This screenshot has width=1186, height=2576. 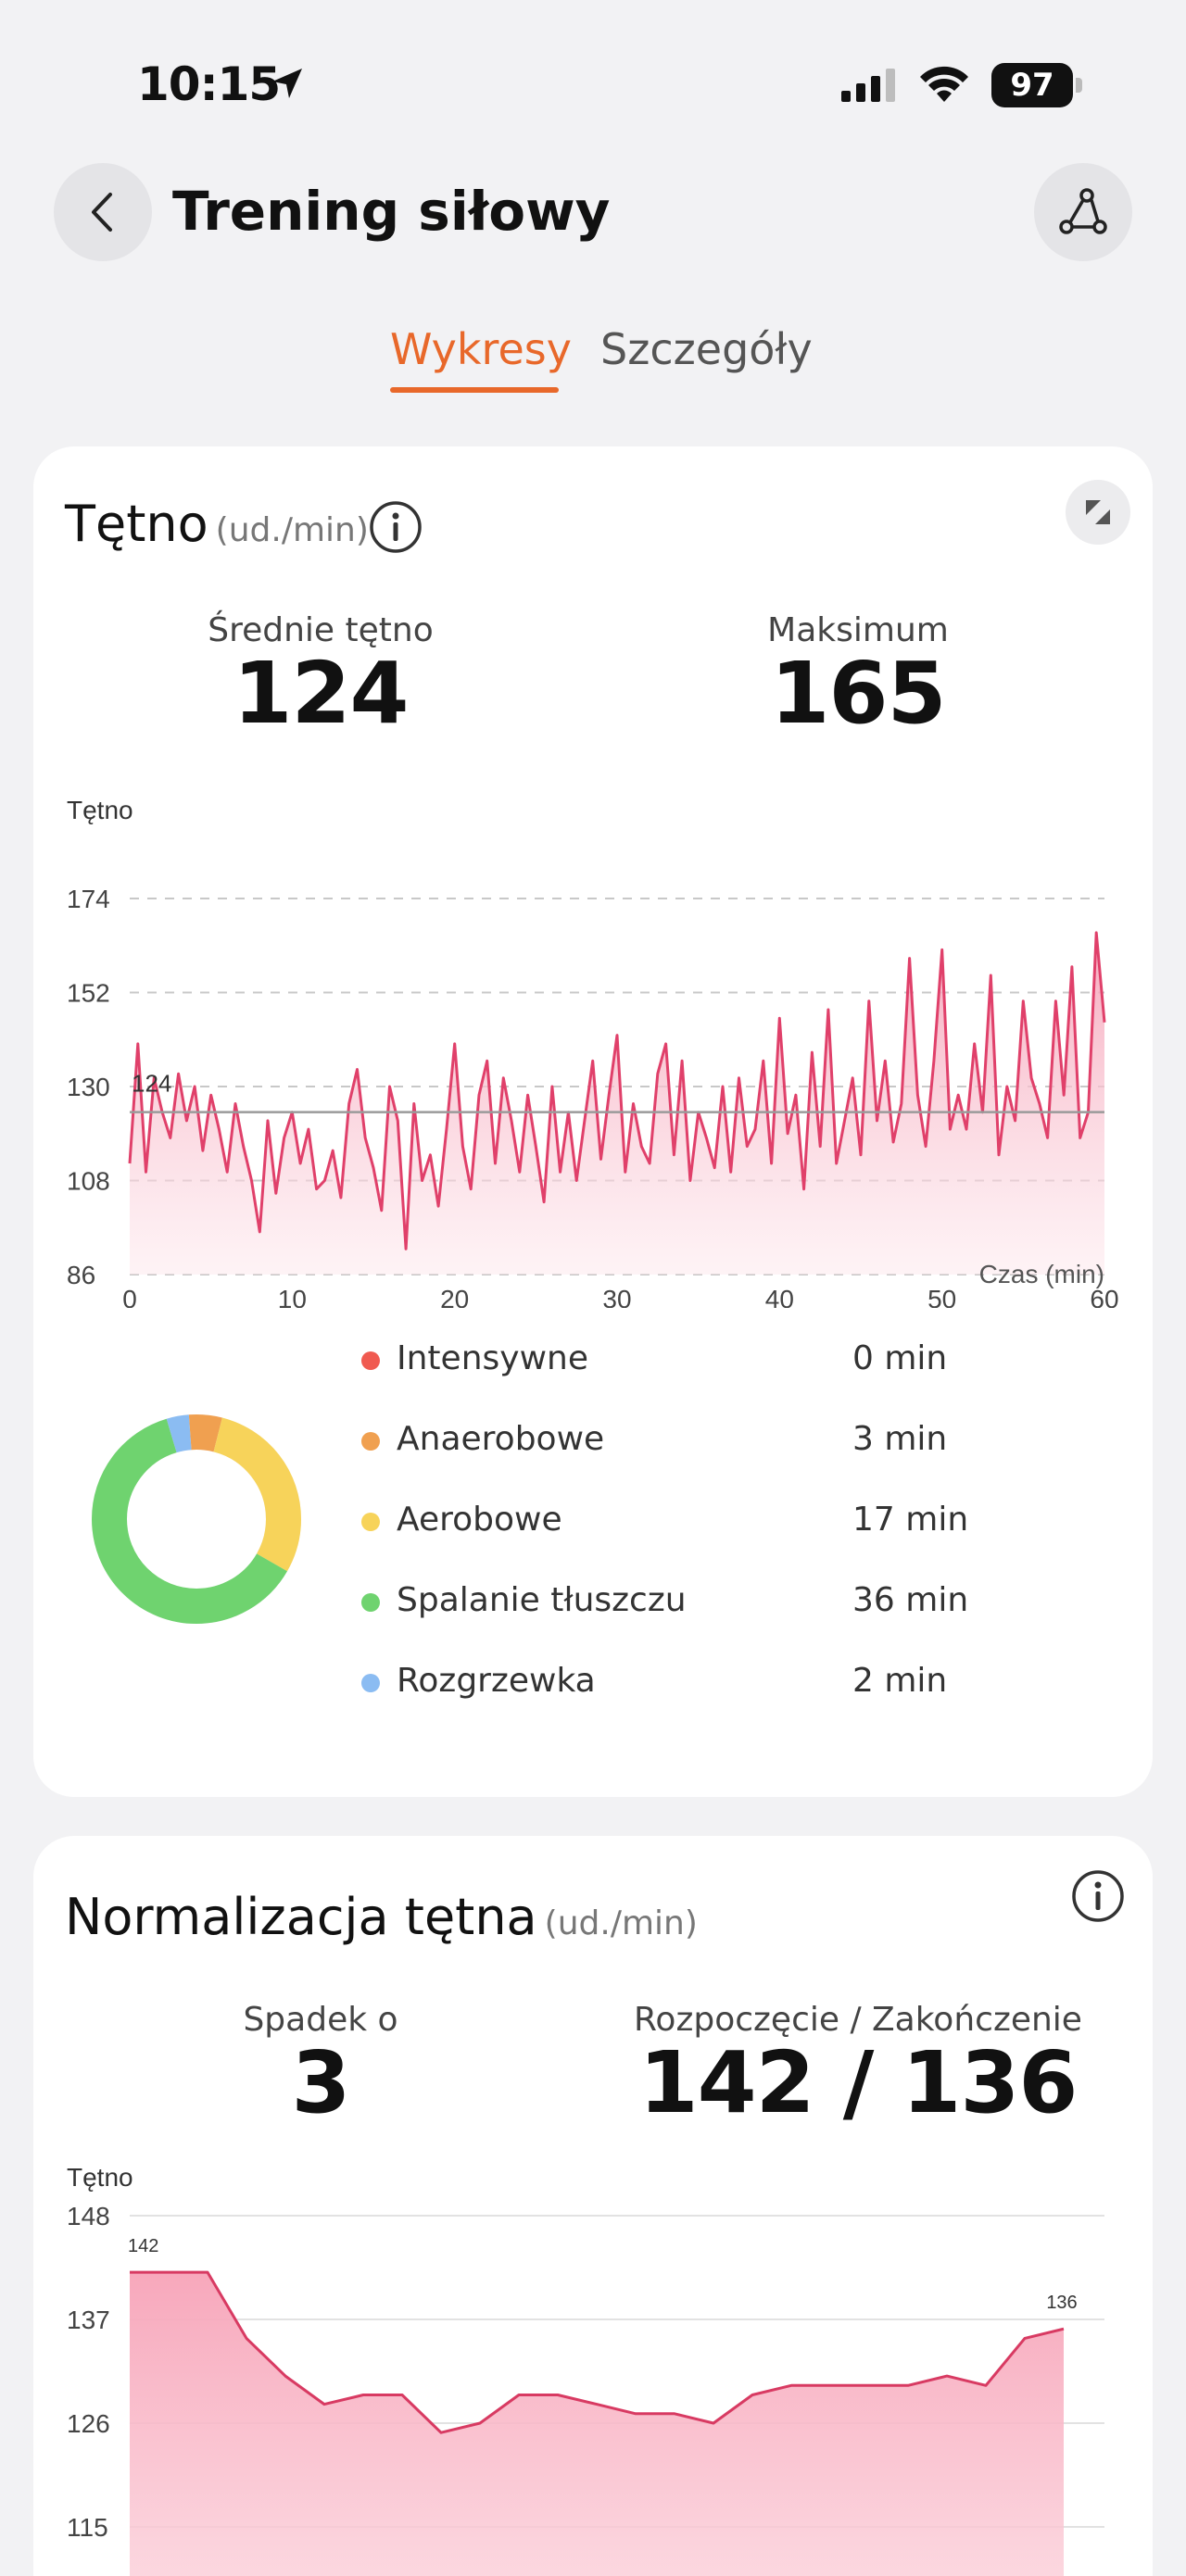 What do you see at coordinates (492, 1358) in the screenshot?
I see `legend-label: Intensywne` at bounding box center [492, 1358].